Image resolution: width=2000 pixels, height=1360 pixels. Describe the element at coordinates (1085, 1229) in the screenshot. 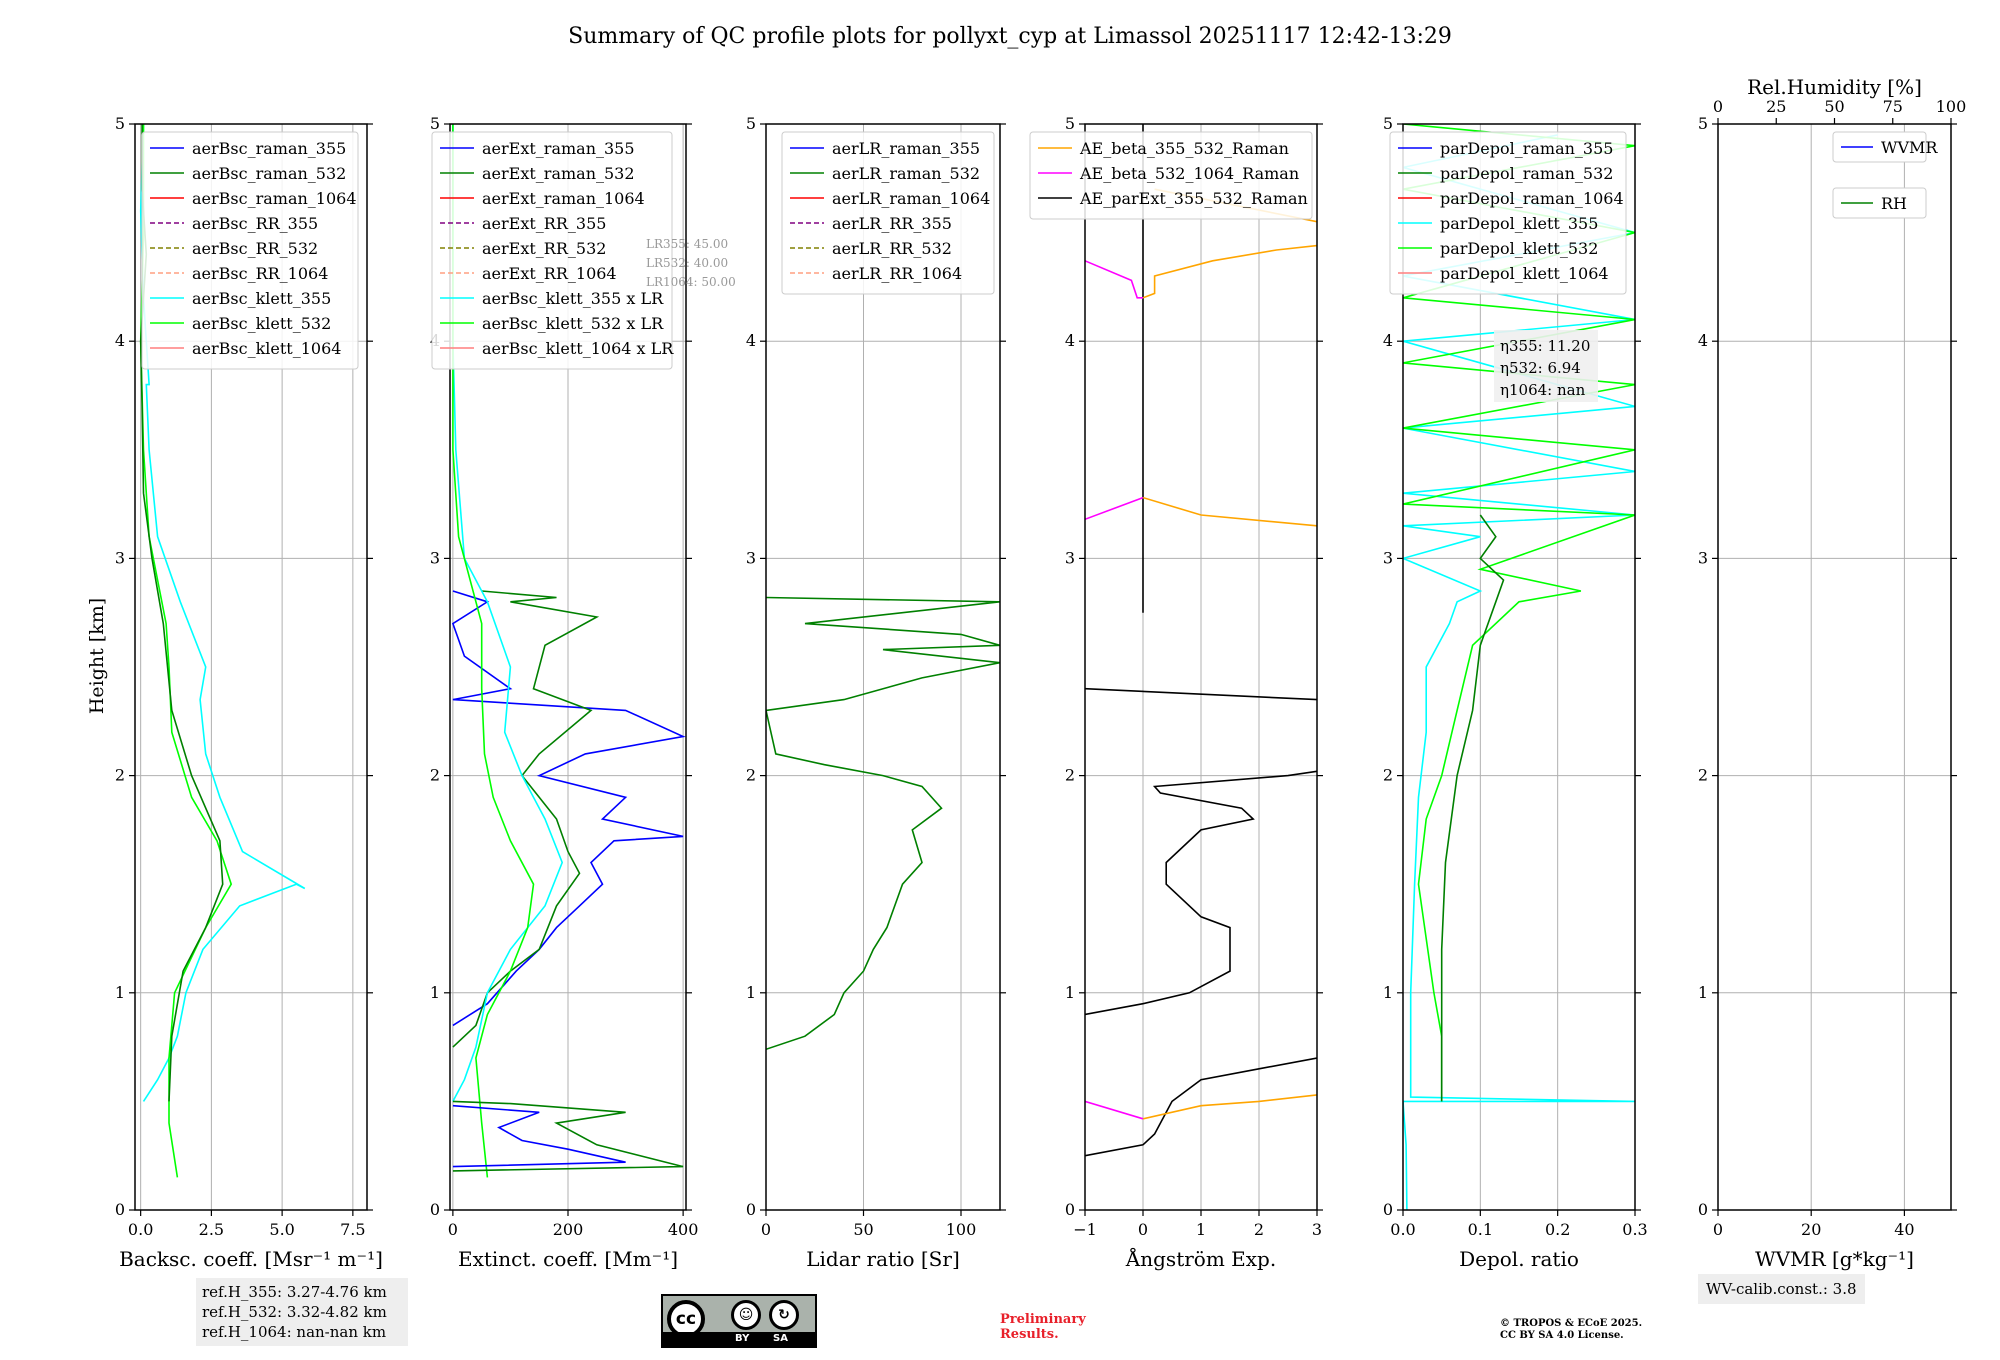

I see `x-tick-label: −1` at that location.